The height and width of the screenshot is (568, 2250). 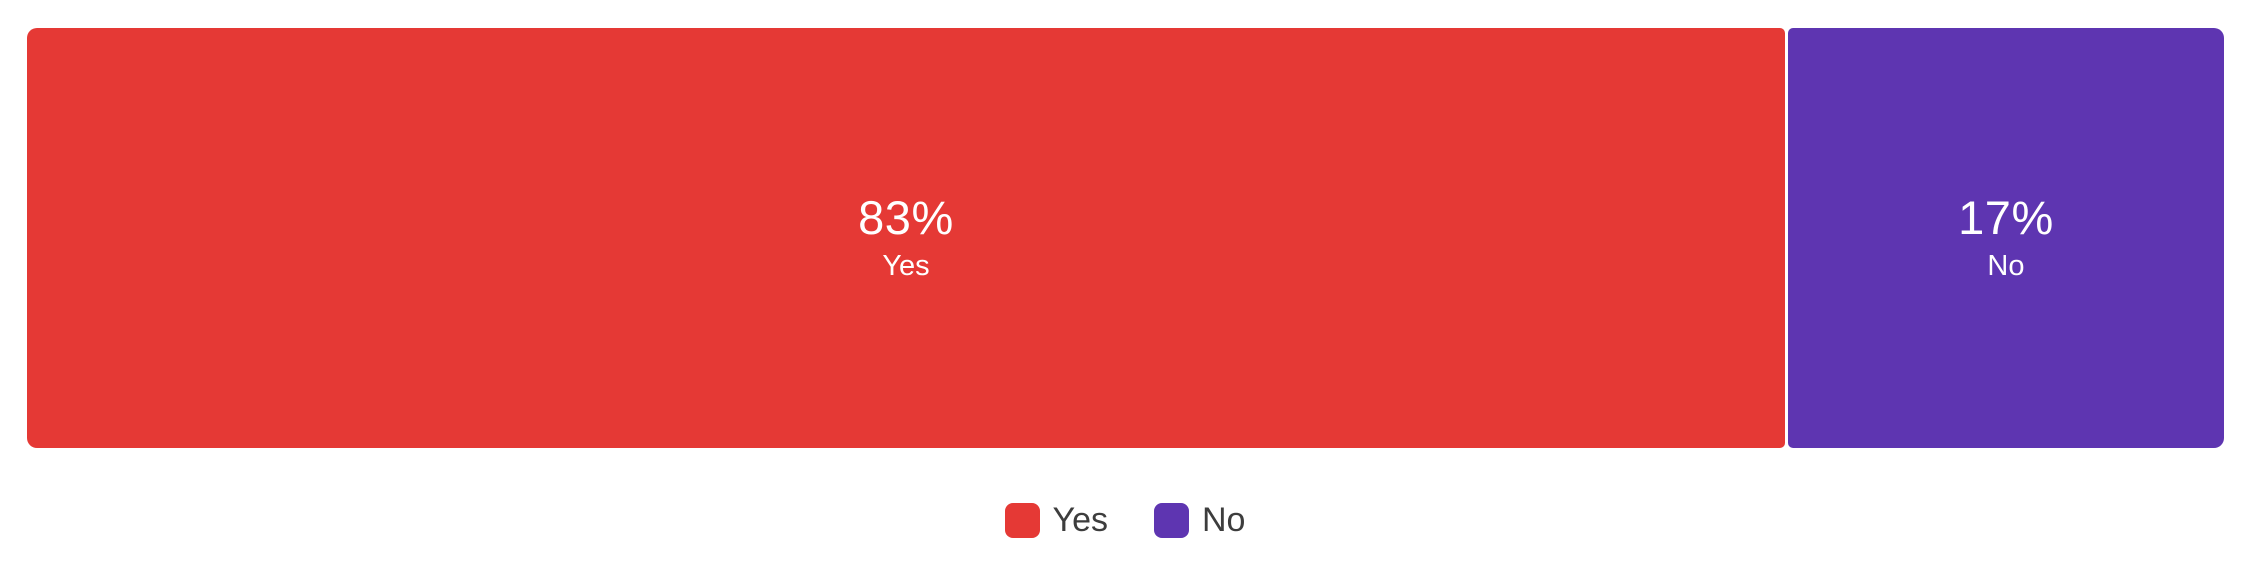 What do you see at coordinates (1022, 520) in the screenshot?
I see `legend-swatch-yes` at bounding box center [1022, 520].